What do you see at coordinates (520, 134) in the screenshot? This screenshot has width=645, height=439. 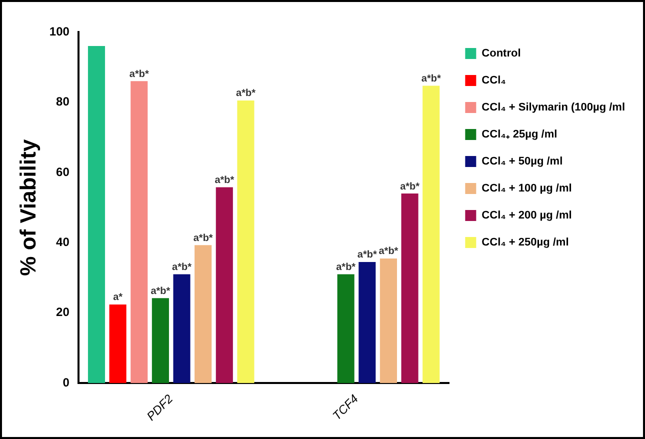 I see `legend-label: CCl₄₊ 25µg /ml` at bounding box center [520, 134].